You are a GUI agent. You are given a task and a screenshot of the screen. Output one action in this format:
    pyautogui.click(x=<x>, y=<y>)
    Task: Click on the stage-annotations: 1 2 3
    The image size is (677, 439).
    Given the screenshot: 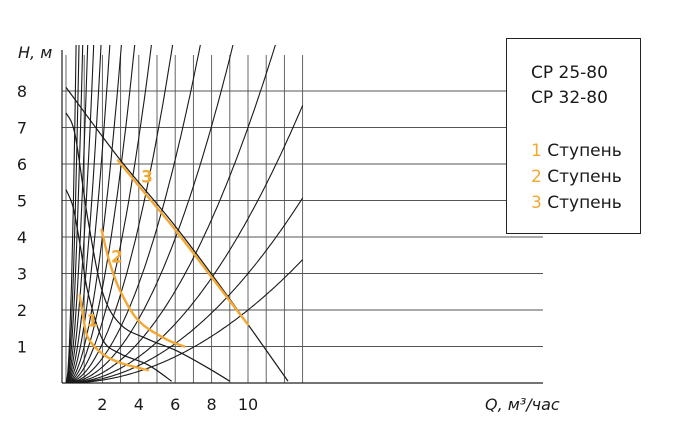 What is the action you would take?
    pyautogui.click(x=119, y=249)
    